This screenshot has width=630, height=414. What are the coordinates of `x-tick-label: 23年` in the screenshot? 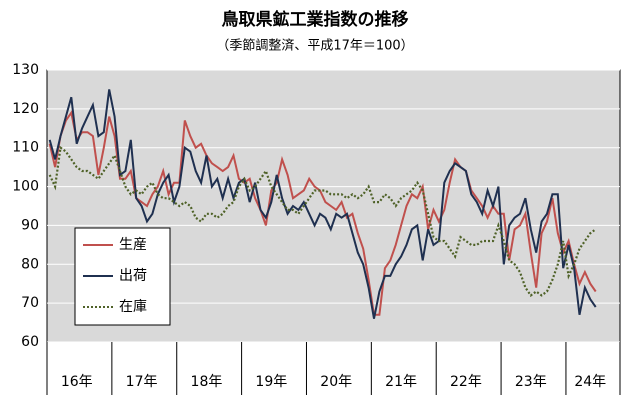 It's located at (531, 382).